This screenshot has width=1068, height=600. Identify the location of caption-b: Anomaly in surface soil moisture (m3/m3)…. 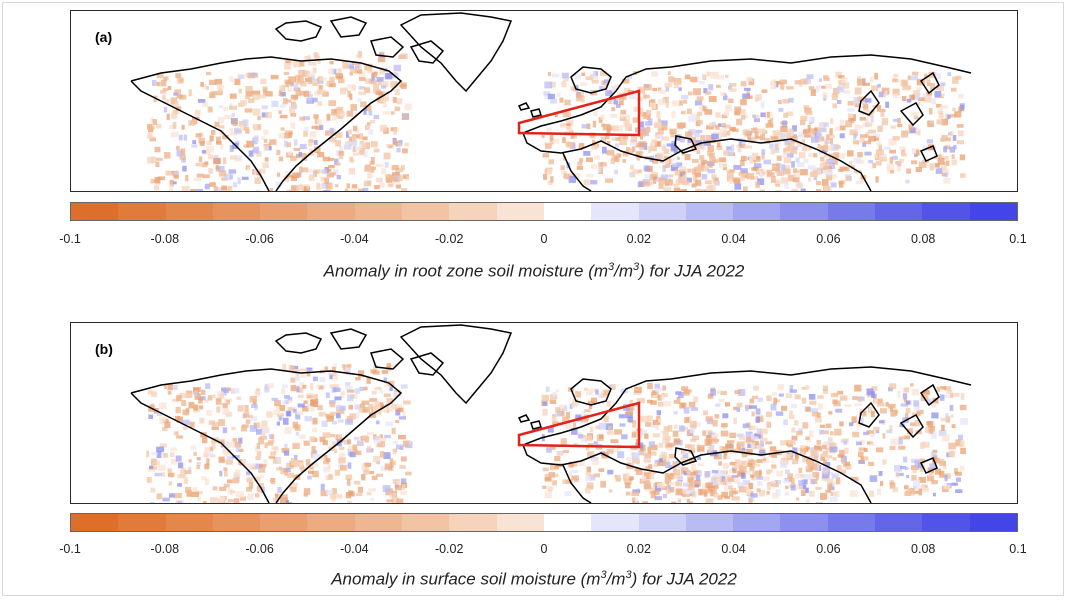
(534, 579).